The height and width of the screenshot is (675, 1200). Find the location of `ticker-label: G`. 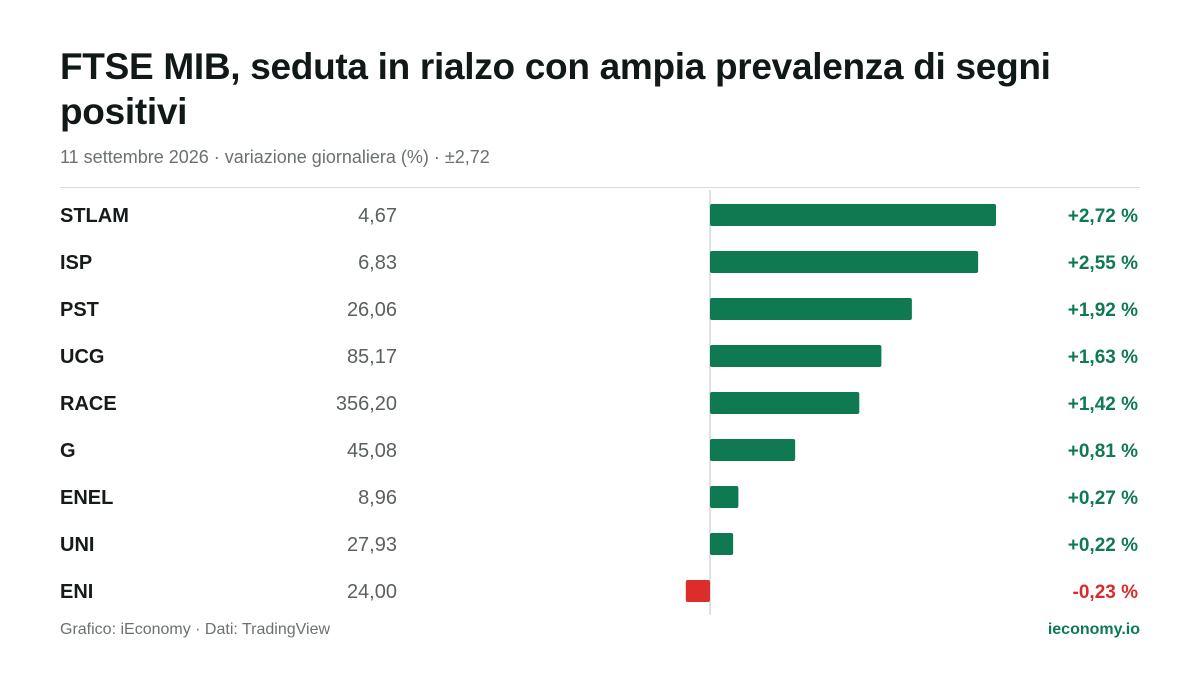

ticker-label: G is located at coordinates (68, 451).